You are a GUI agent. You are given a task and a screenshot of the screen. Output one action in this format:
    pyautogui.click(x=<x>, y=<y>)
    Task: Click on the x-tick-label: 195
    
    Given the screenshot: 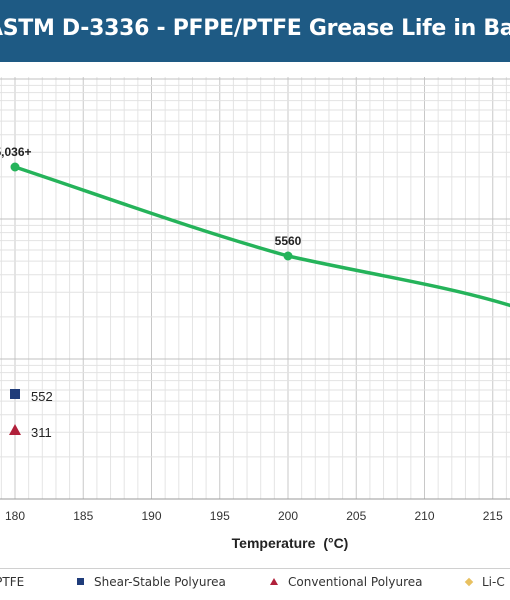 What is the action you would take?
    pyautogui.click(x=220, y=516)
    